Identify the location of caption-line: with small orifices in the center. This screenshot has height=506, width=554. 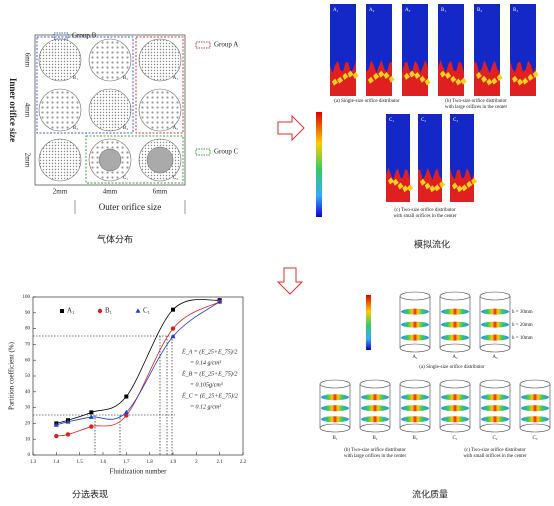
(425, 216).